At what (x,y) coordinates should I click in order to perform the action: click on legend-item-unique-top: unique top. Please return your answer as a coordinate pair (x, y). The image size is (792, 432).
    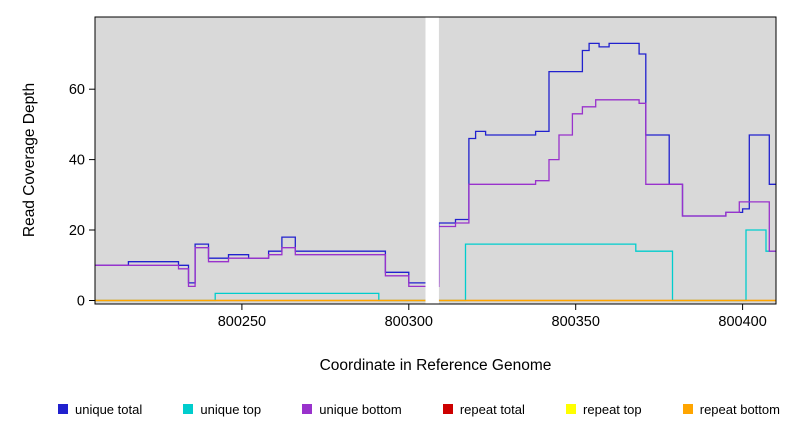
    Looking at the image, I should click on (222, 409).